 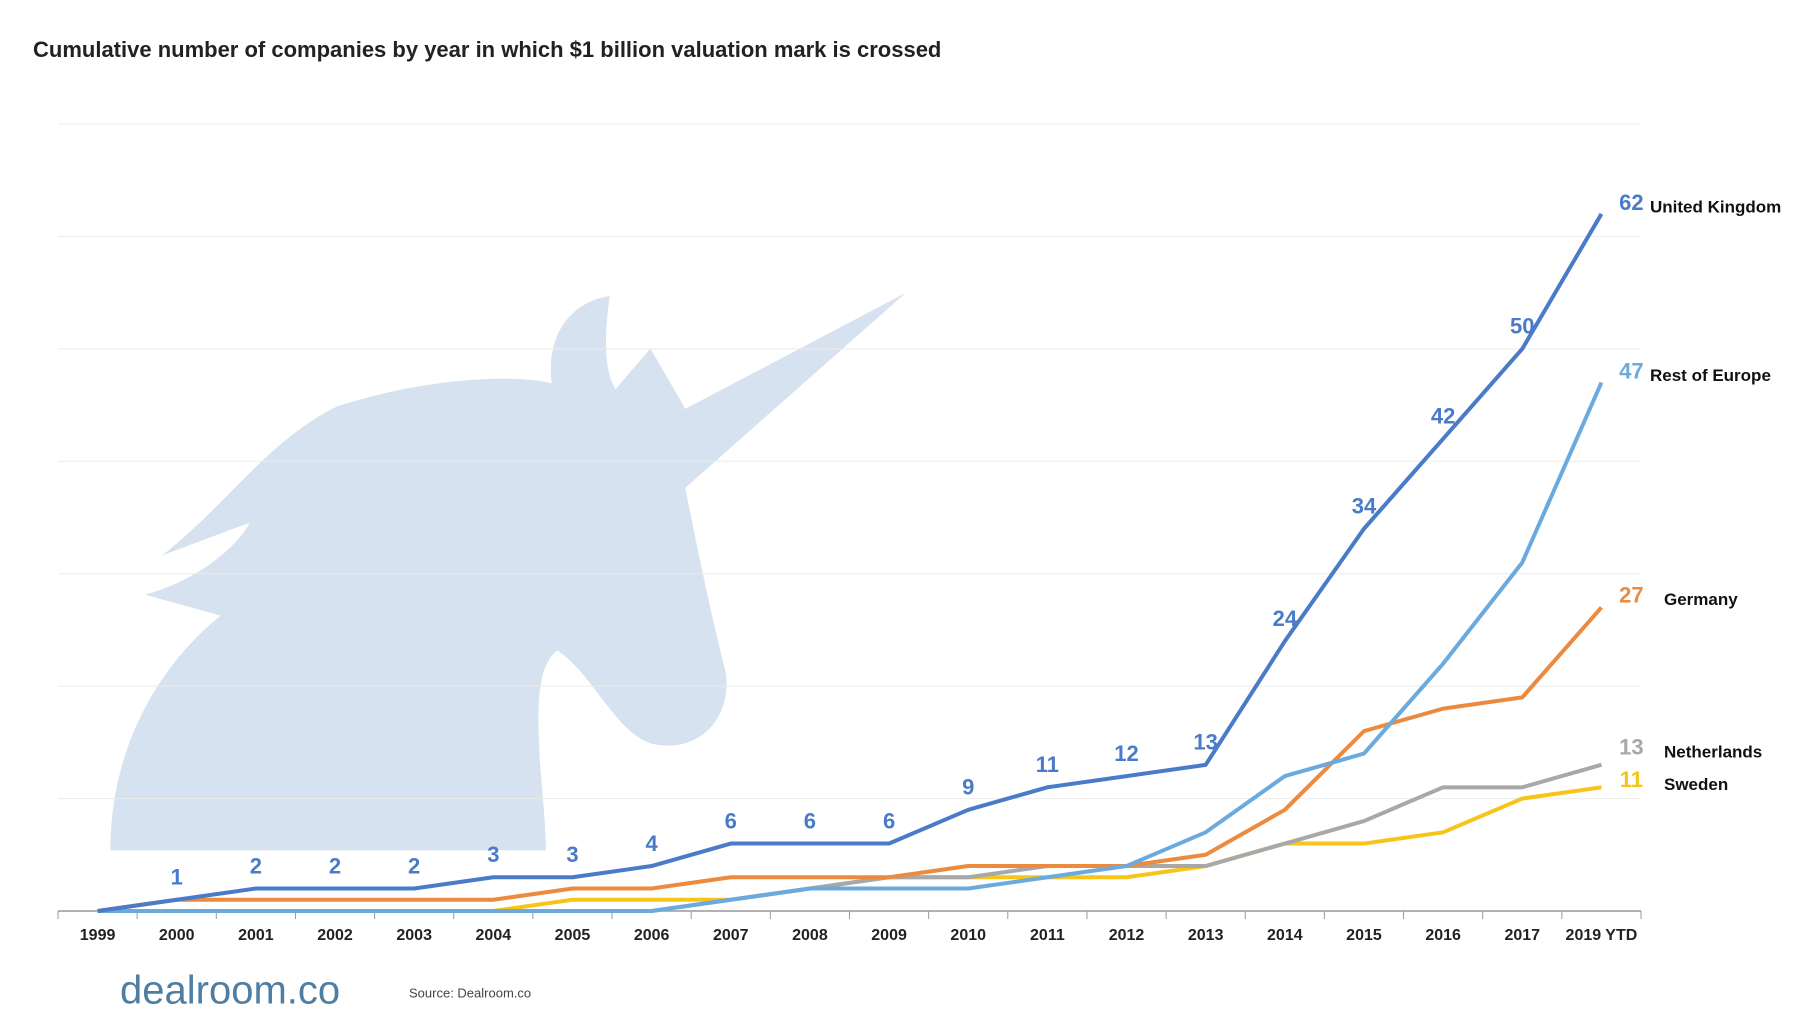 I want to click on data-label: 9, so click(x=968, y=787).